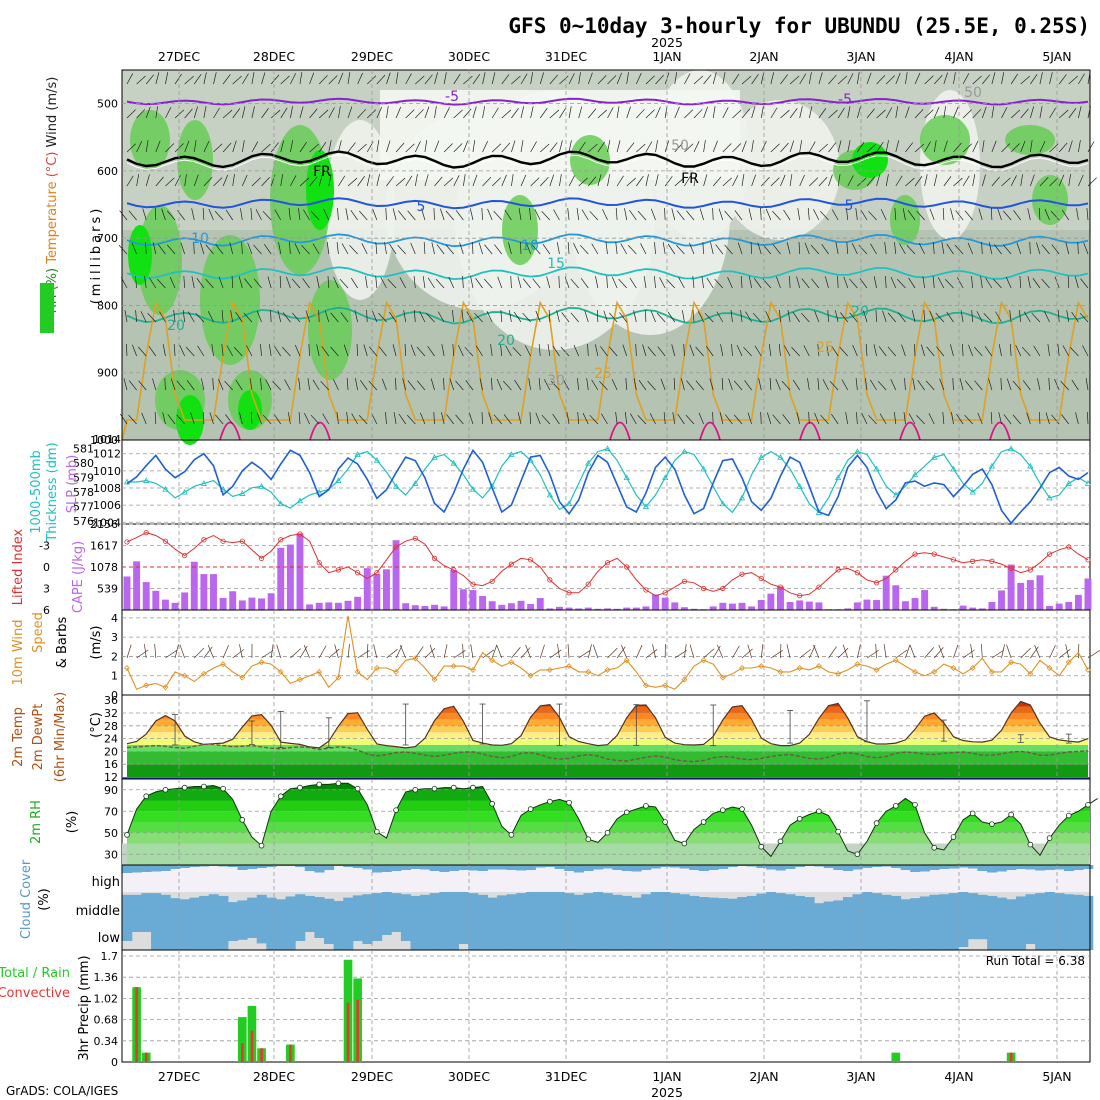 This screenshot has width=1100, height=1100. I want to click on temperature-band, so click(607, 770).